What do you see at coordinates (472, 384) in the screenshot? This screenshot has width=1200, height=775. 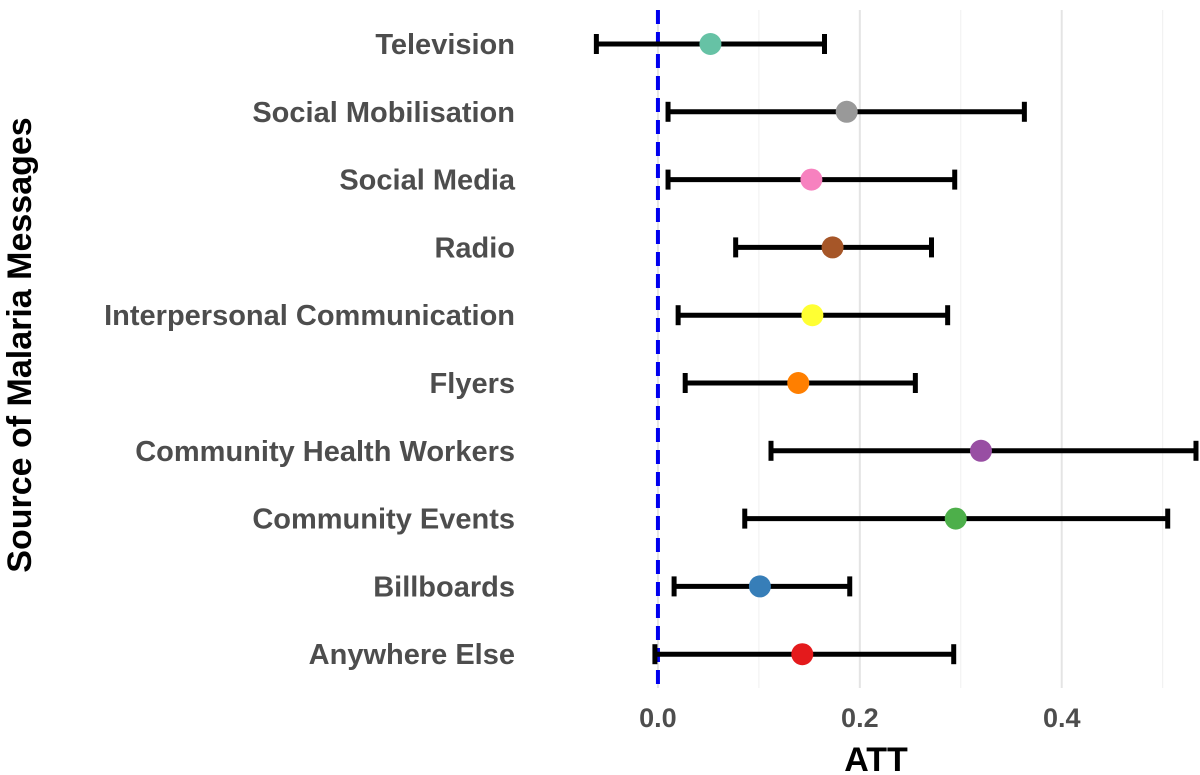 I see `category-label: Flyers` at bounding box center [472, 384].